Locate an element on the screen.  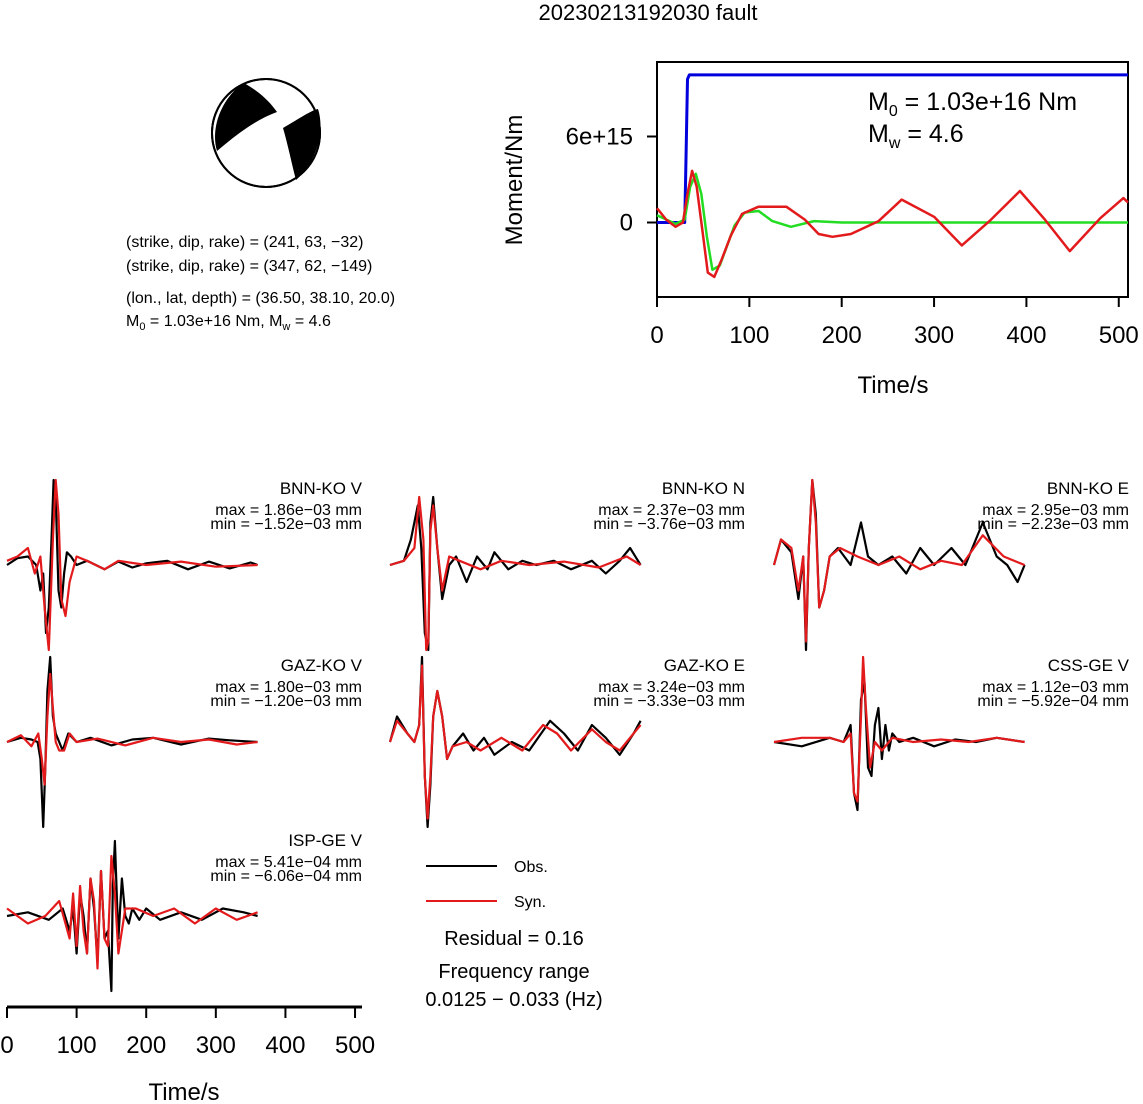
station-name: GAZ-KO E is located at coordinates (704, 665).